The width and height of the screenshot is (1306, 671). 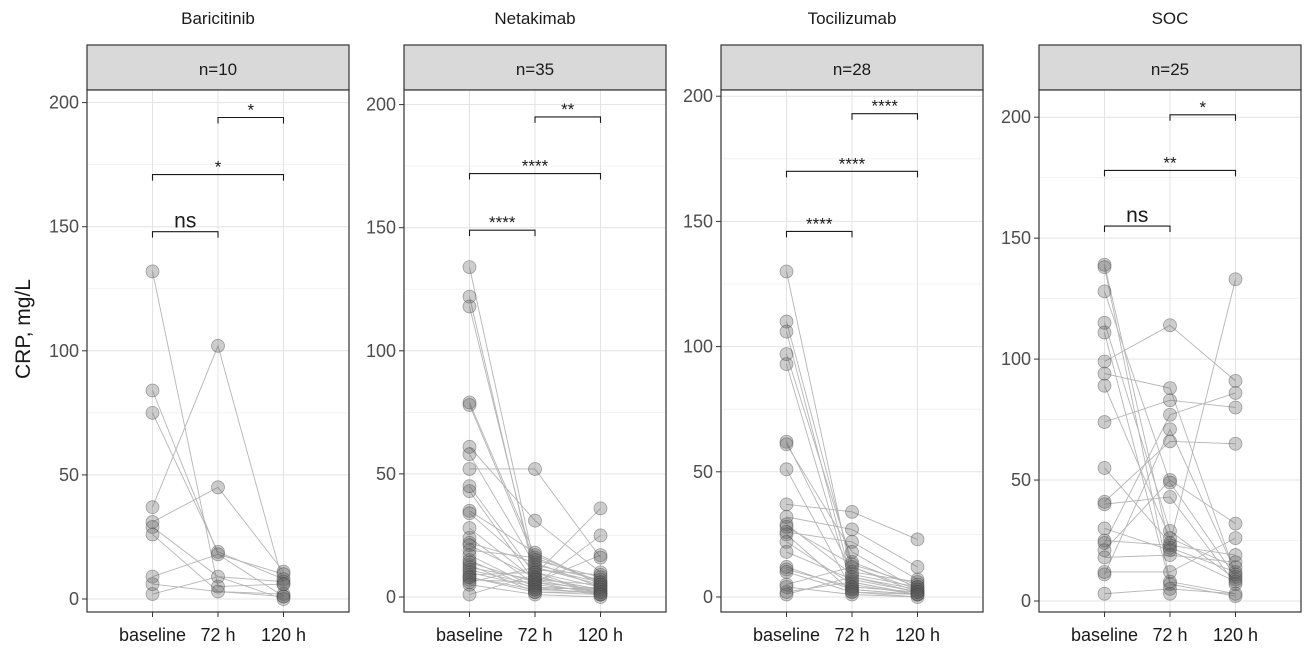 What do you see at coordinates (1202, 107) in the screenshot?
I see `significance-label: *` at bounding box center [1202, 107].